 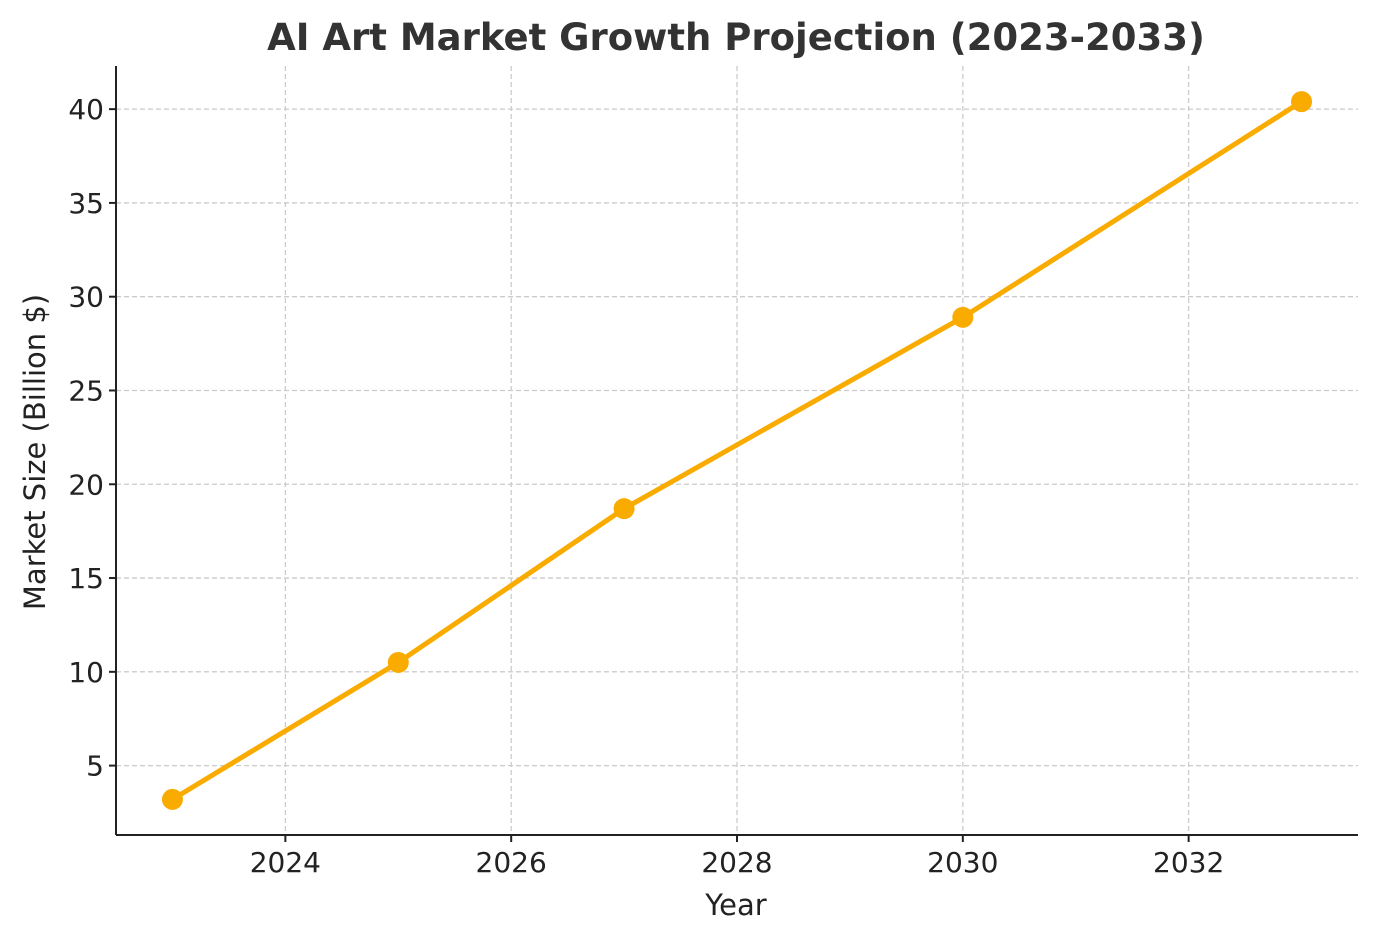 What do you see at coordinates (285, 862) in the screenshot?
I see `x-tick-label: 2024` at bounding box center [285, 862].